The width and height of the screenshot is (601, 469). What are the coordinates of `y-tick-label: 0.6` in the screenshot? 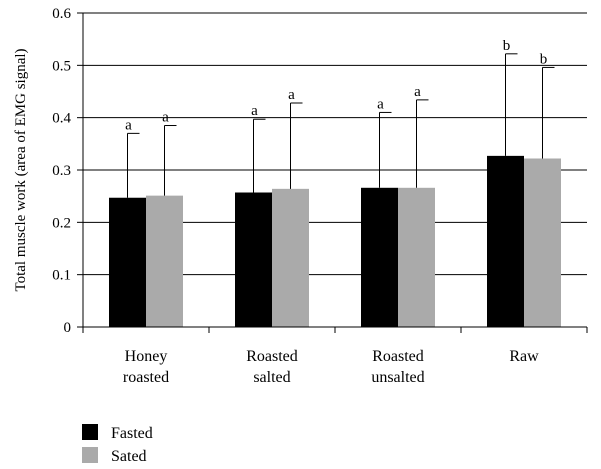 It's located at (61, 14).